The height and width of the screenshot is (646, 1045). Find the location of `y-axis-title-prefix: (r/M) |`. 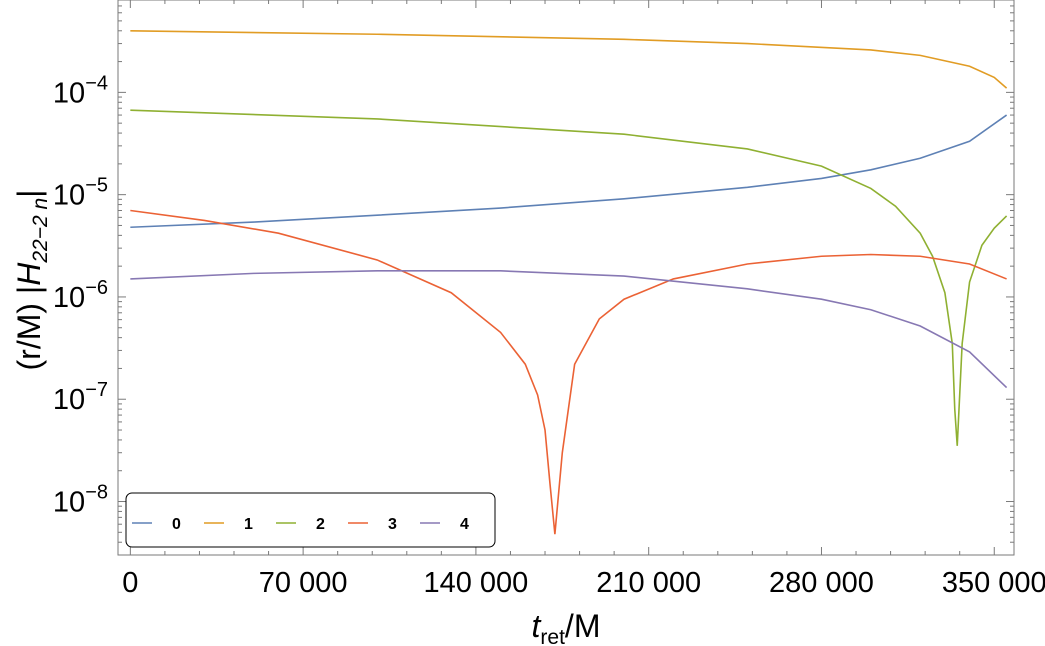

y-axis-title-prefix: (r/M) | is located at coordinates (29, 328).